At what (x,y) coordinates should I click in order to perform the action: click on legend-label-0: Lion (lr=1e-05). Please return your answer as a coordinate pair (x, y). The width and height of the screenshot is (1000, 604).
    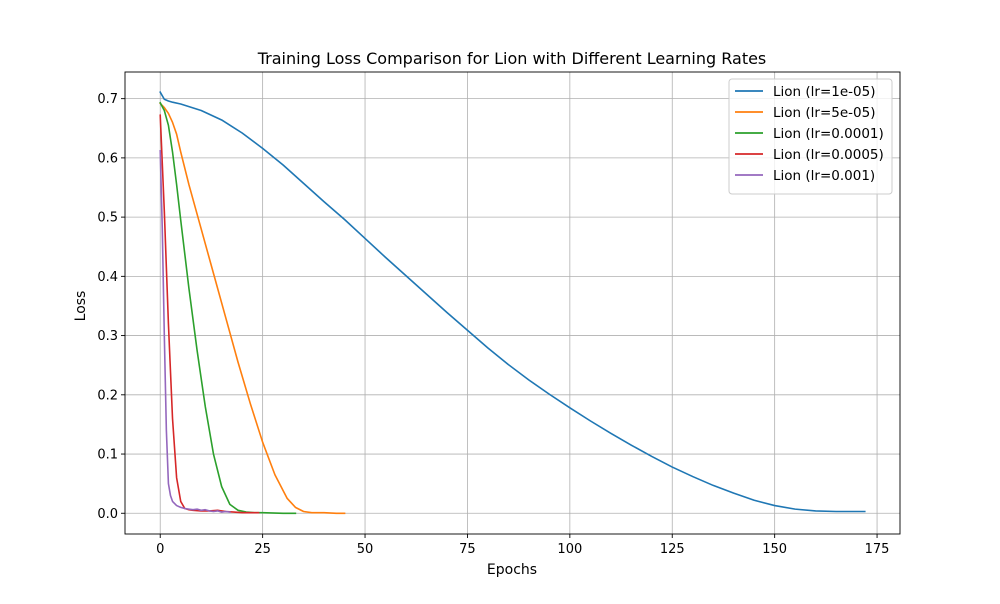
    Looking at the image, I should click on (824, 92).